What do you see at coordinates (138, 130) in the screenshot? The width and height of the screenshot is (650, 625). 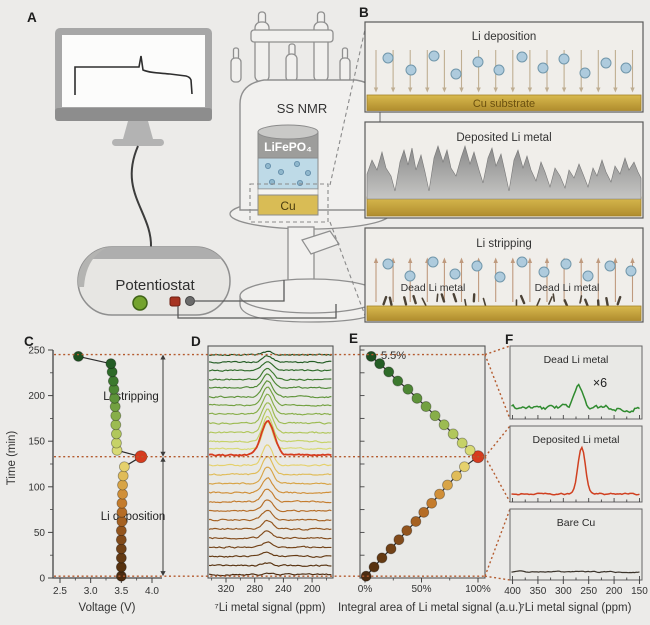 I see `monitor-stand` at bounding box center [138, 130].